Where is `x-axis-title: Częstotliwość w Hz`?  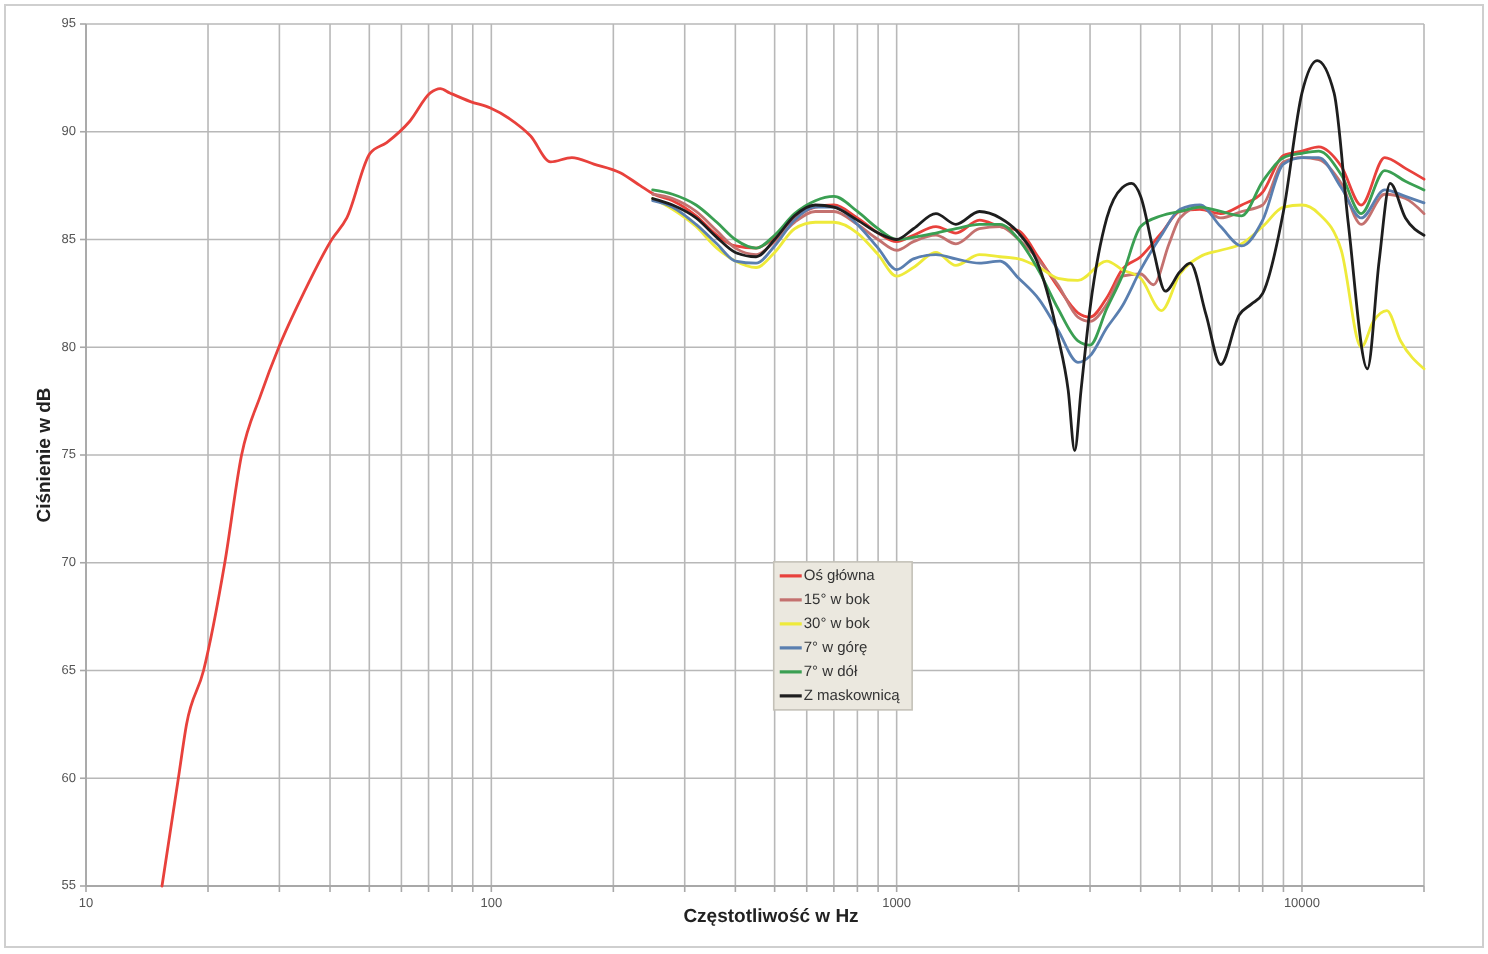
x-axis-title: Częstotliwość w Hz is located at coordinates (771, 917).